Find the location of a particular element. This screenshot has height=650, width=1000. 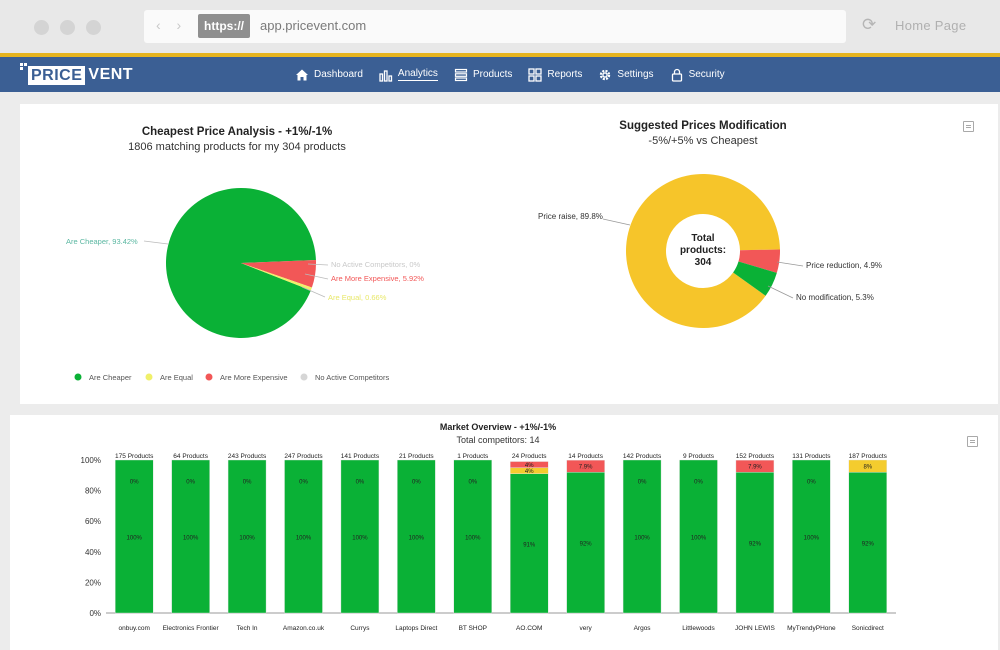

bar-label-green: 91% is located at coordinates (529, 545).